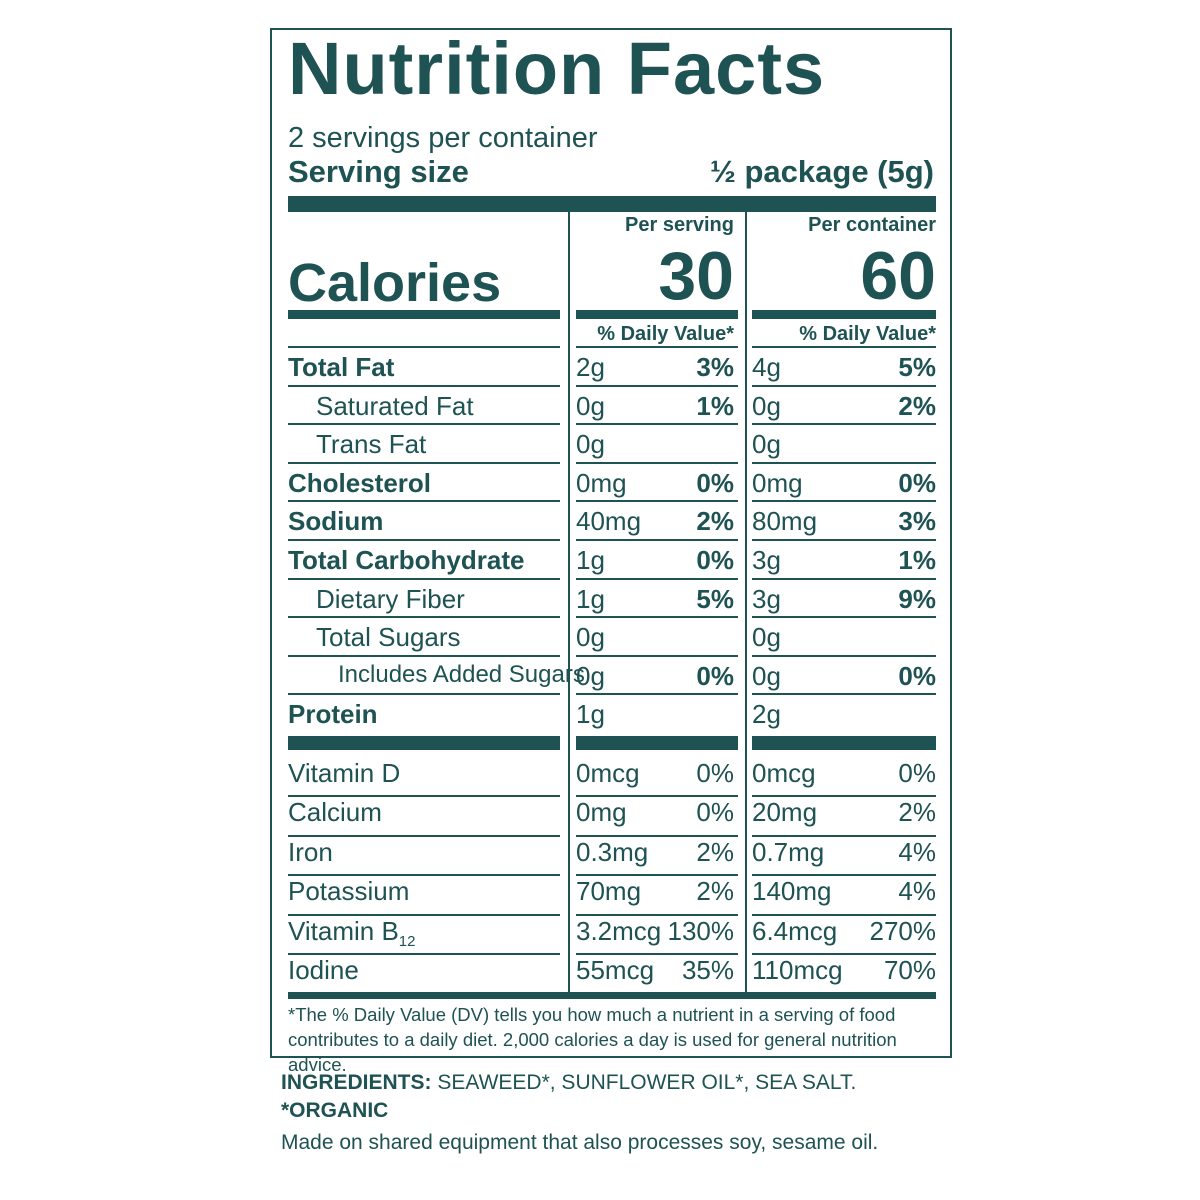 The height and width of the screenshot is (1200, 1200). What do you see at coordinates (917, 598) in the screenshot?
I see `container-daily-value: 9%` at bounding box center [917, 598].